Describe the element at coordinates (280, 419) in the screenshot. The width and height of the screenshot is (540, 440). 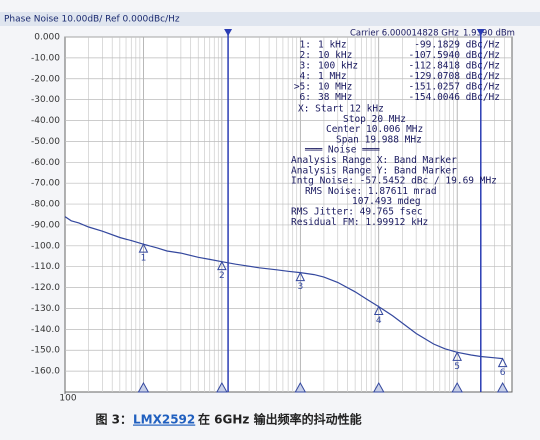
I see `caption-suffix: 在 6GHz 输出频率的抖动性能` at that location.